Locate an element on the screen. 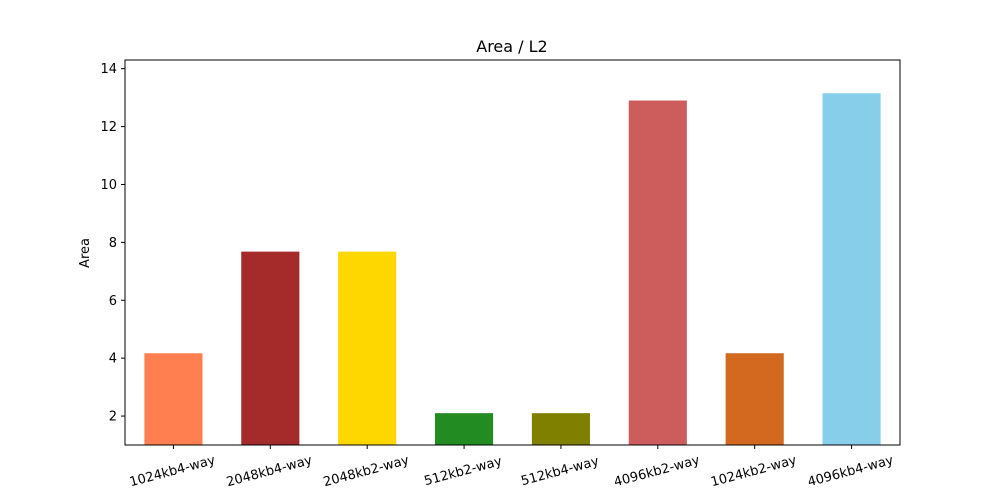 This screenshot has height=504, width=1000. y-axis: 2 4 6 8 10 12 14 is located at coordinates (112, 243).